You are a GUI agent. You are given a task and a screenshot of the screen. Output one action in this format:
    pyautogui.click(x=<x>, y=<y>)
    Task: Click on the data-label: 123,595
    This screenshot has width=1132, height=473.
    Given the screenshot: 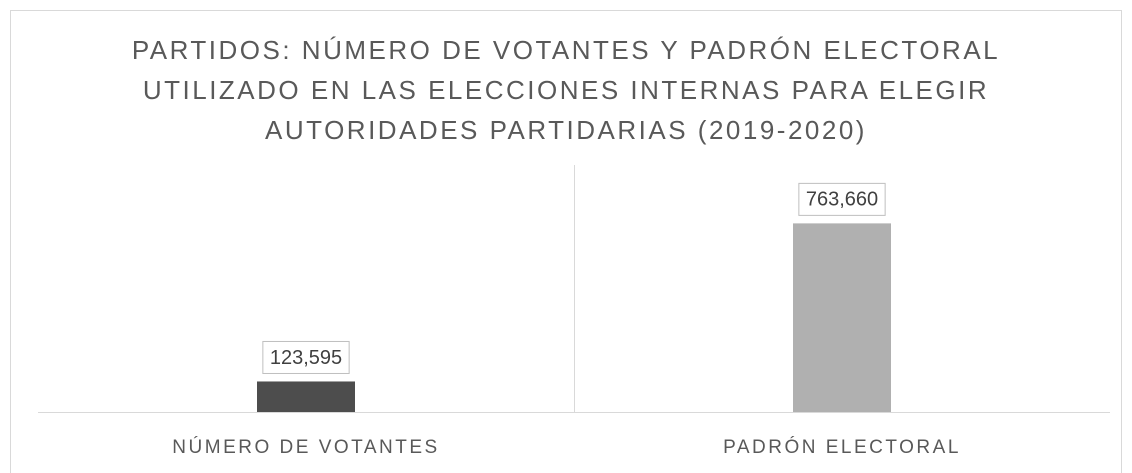 What is the action you would take?
    pyautogui.click(x=306, y=358)
    